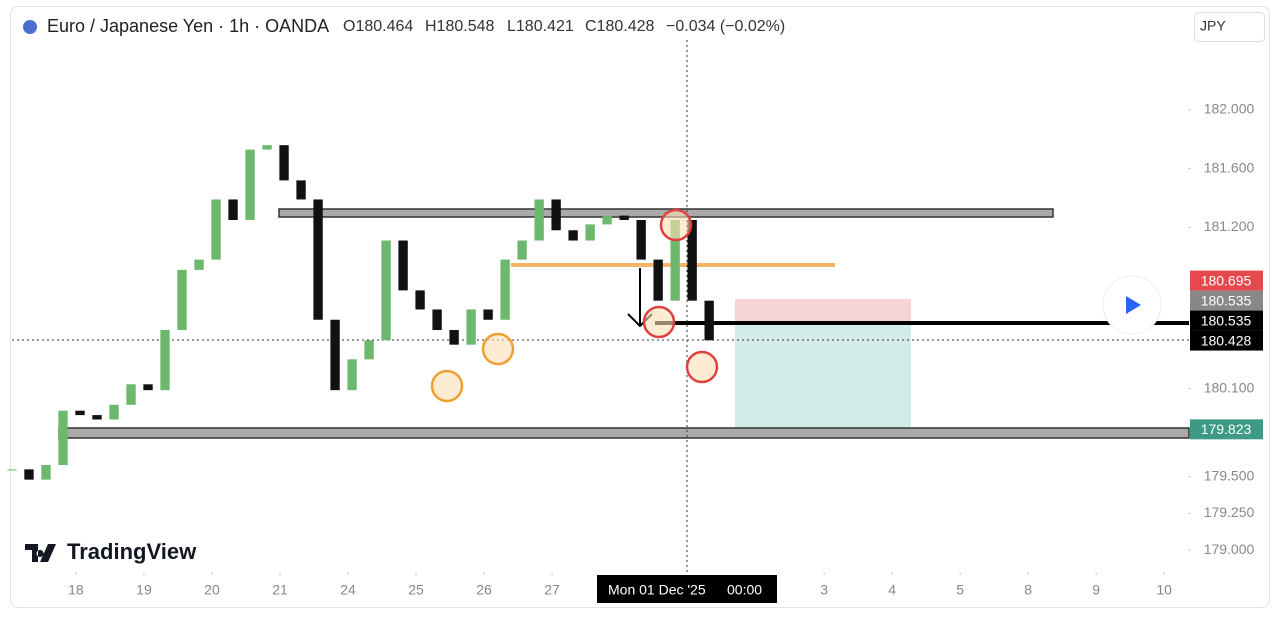 This screenshot has width=1280, height=618. What do you see at coordinates (132, 551) in the screenshot?
I see `logo: TradingView` at bounding box center [132, 551].